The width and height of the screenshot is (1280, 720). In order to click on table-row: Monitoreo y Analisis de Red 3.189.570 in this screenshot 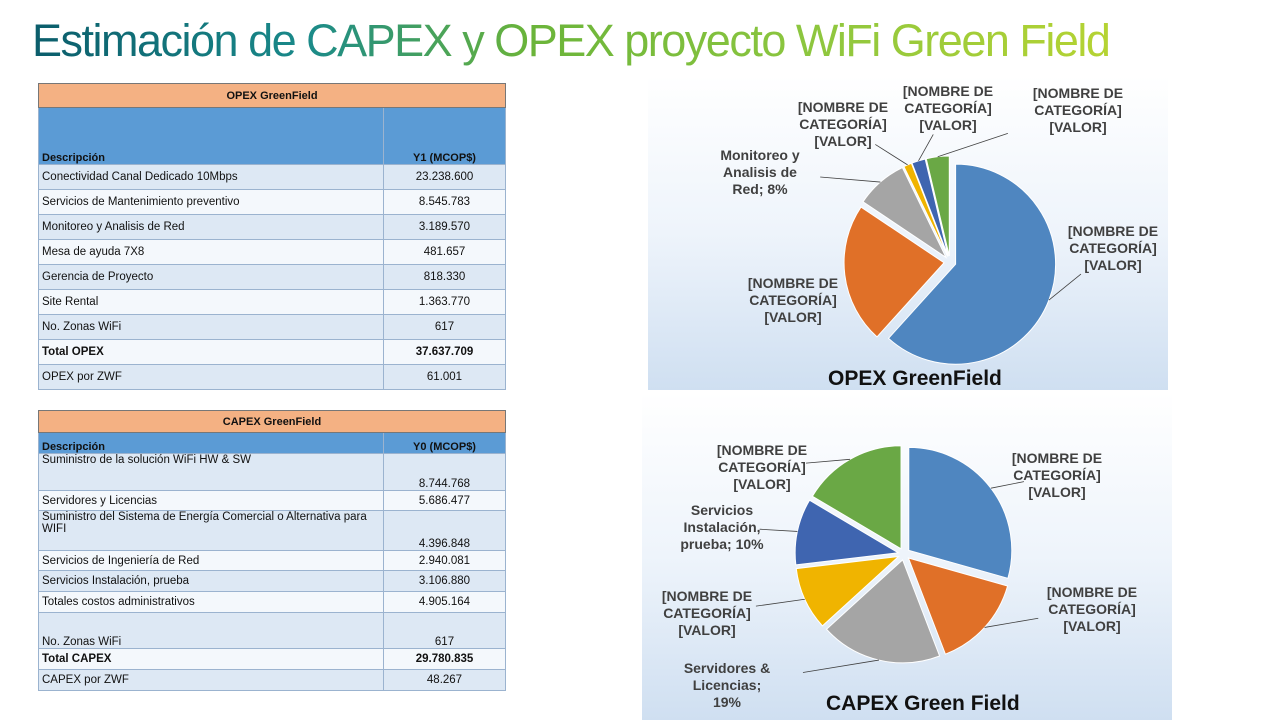, I will do `click(272, 227)`.